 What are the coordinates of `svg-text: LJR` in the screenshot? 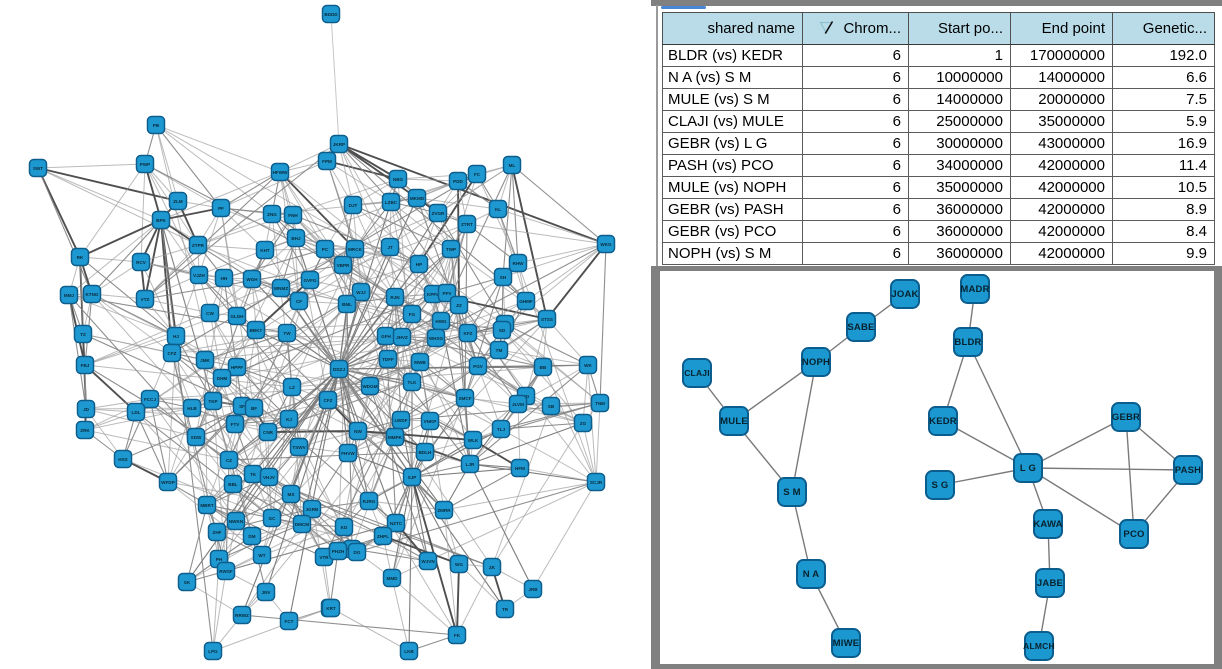 It's located at (470, 464).